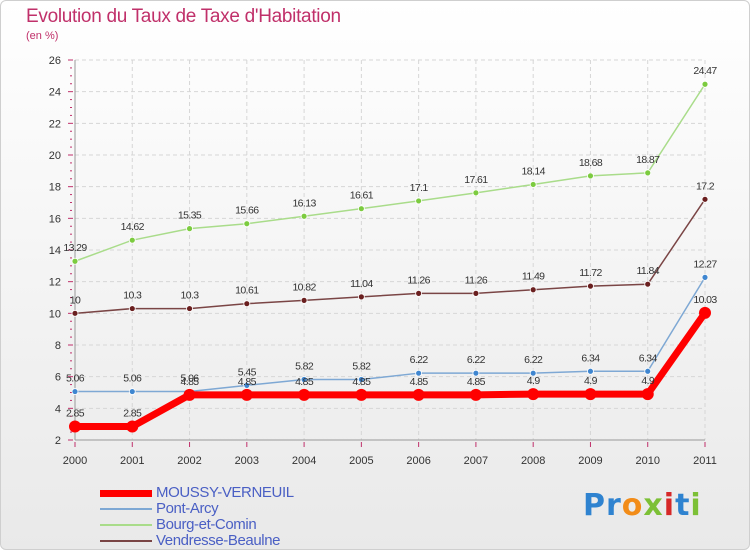  I want to click on logo-letter: t, so click(683, 505).